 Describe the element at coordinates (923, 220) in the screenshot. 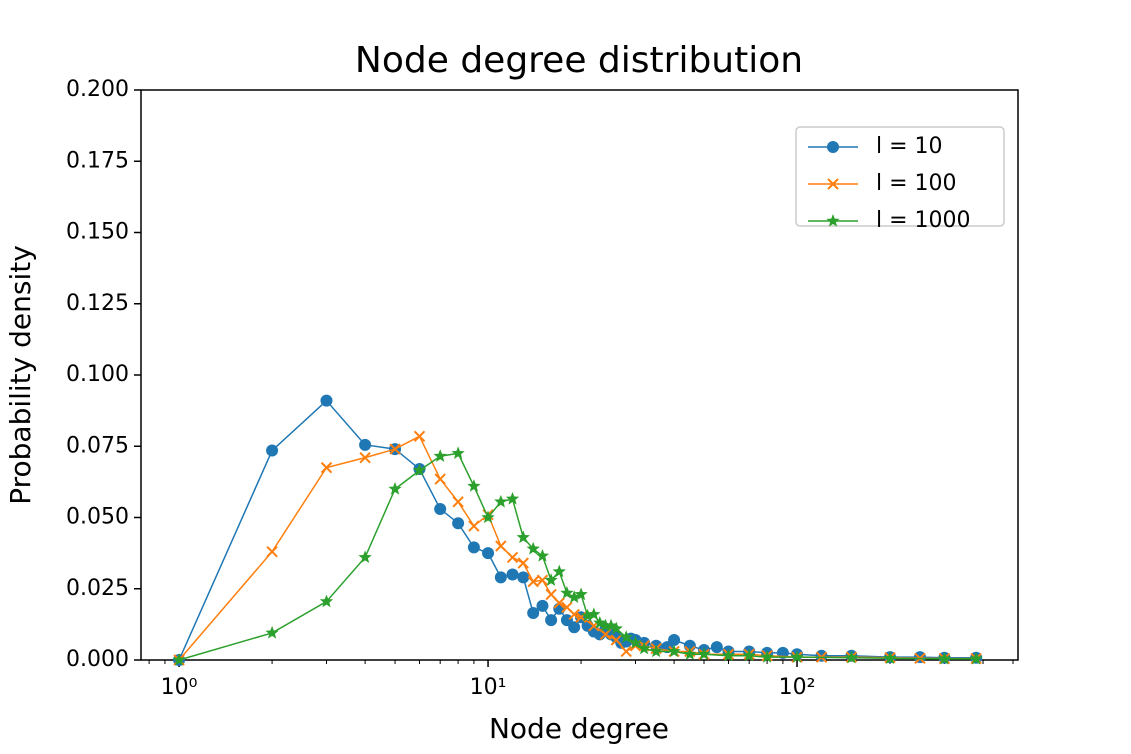

I see `legend-label: l = 1000` at that location.